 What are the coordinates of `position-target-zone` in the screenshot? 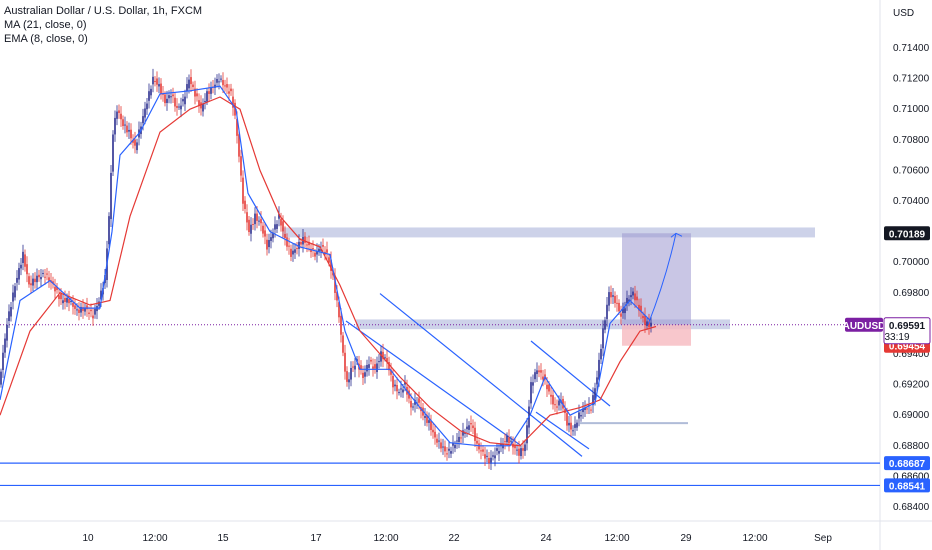 It's located at (656, 279).